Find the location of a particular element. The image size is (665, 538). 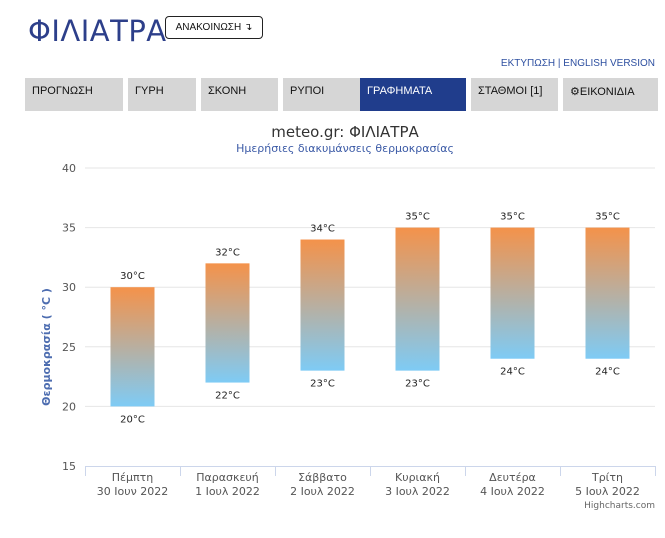

tab-forecast: ΠΡΟΓΝΩΣΗ is located at coordinates (74, 94).